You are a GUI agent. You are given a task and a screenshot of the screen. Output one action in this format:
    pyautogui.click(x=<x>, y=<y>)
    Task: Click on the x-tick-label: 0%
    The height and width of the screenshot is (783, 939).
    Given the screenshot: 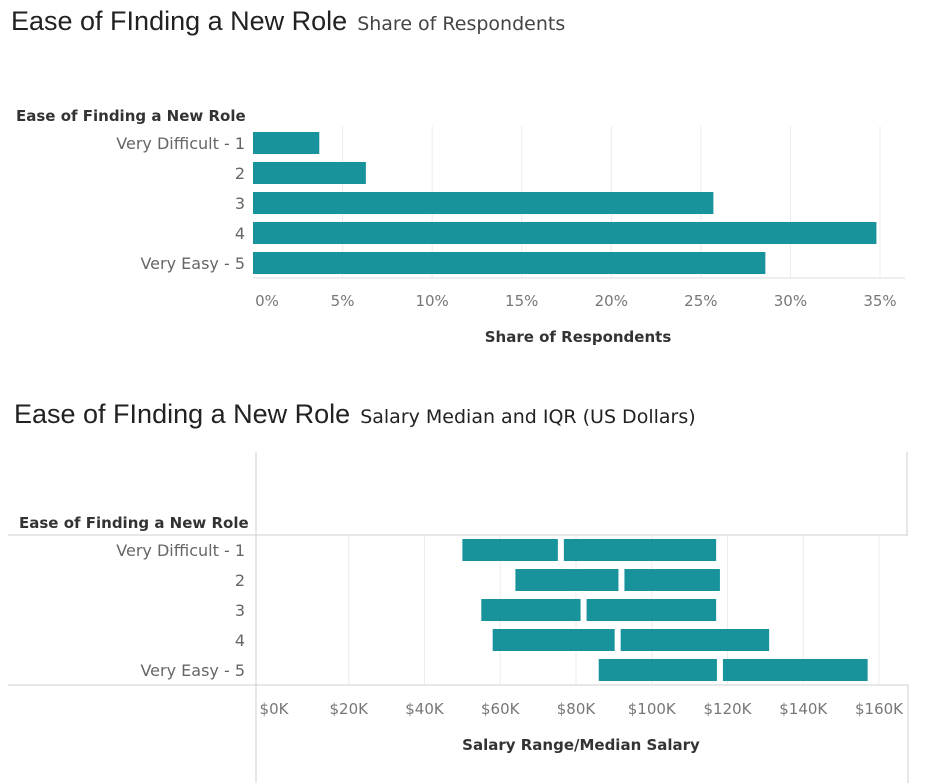 What is the action you would take?
    pyautogui.click(x=267, y=301)
    